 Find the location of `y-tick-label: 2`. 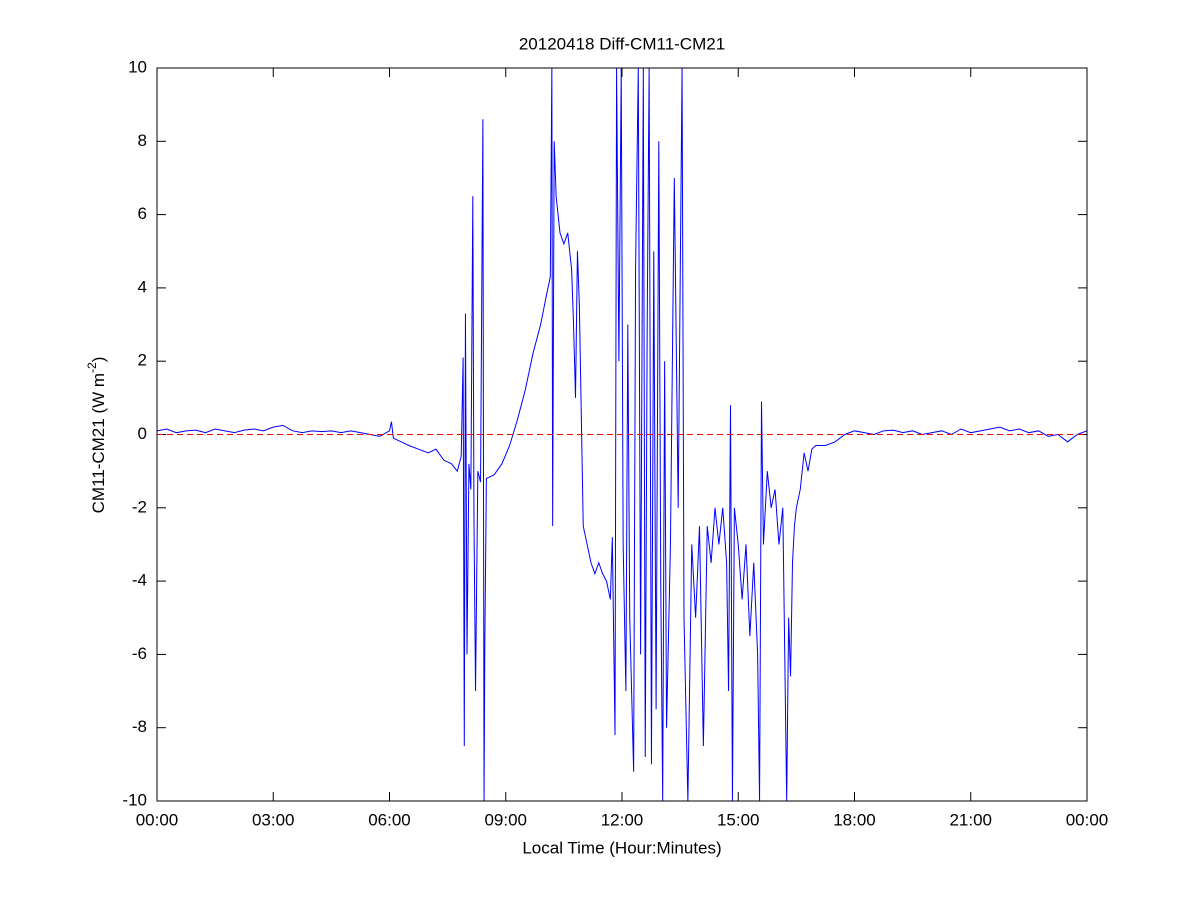

y-tick-label: 2 is located at coordinates (142, 360).